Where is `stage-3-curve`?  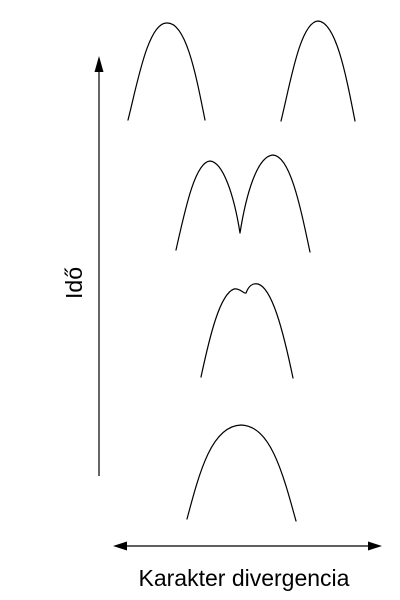
stage-3-curve is located at coordinates (243, 203).